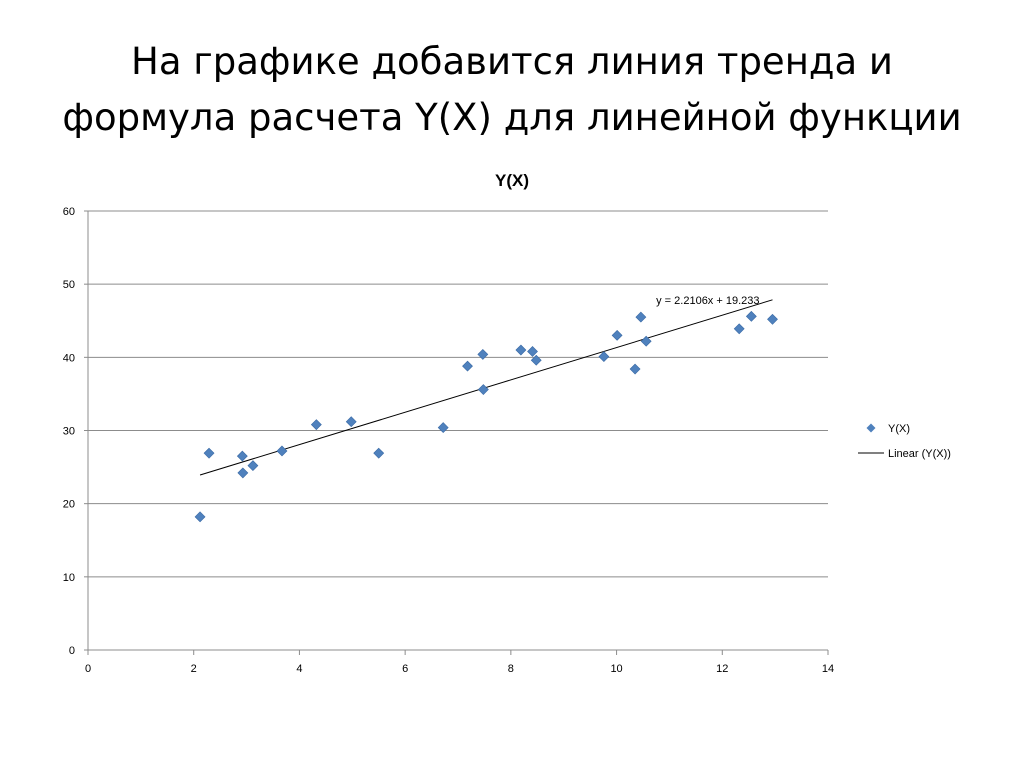 Image resolution: width=1024 pixels, height=768 pixels. I want to click on legend-marker-icon, so click(871, 428).